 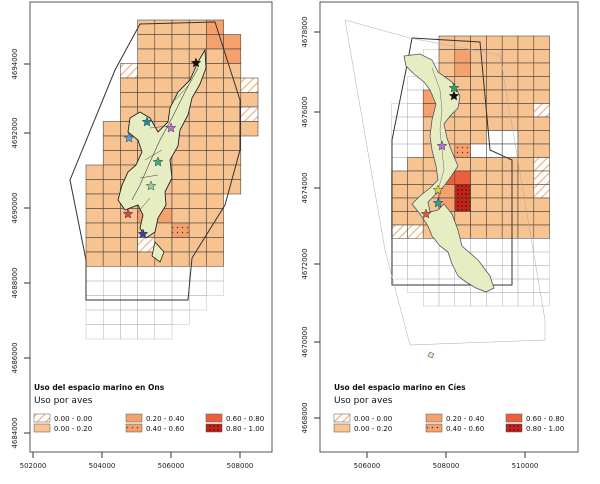 I want to click on legend-title: Uso del espacio marino en Cíes, so click(x=400, y=387).